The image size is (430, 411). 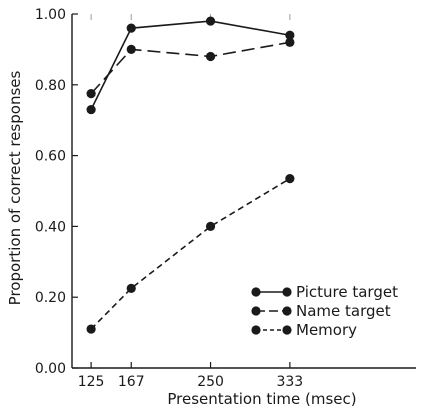 What do you see at coordinates (15, 188) in the screenshot?
I see `y-axis-title: Proportion of correct responses` at bounding box center [15, 188].